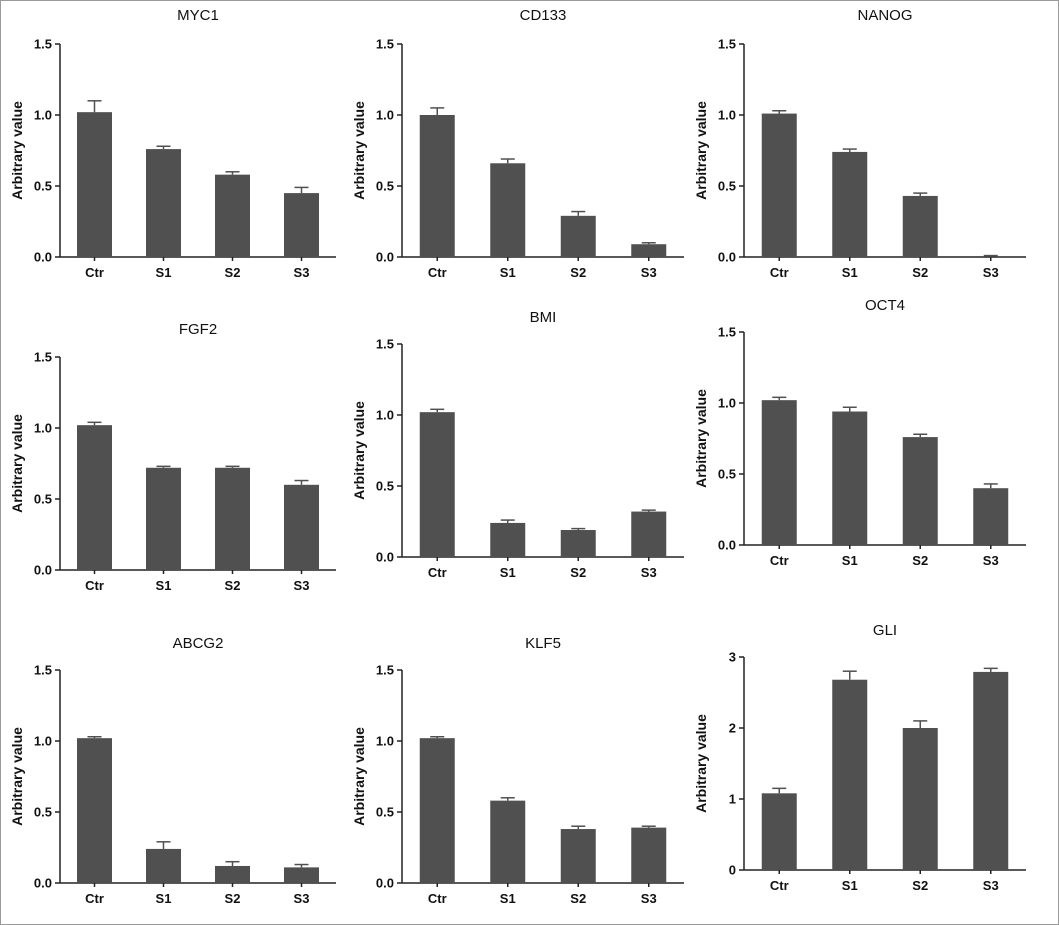  What do you see at coordinates (198, 15) in the screenshot?
I see `chart-title: MYC1` at bounding box center [198, 15].